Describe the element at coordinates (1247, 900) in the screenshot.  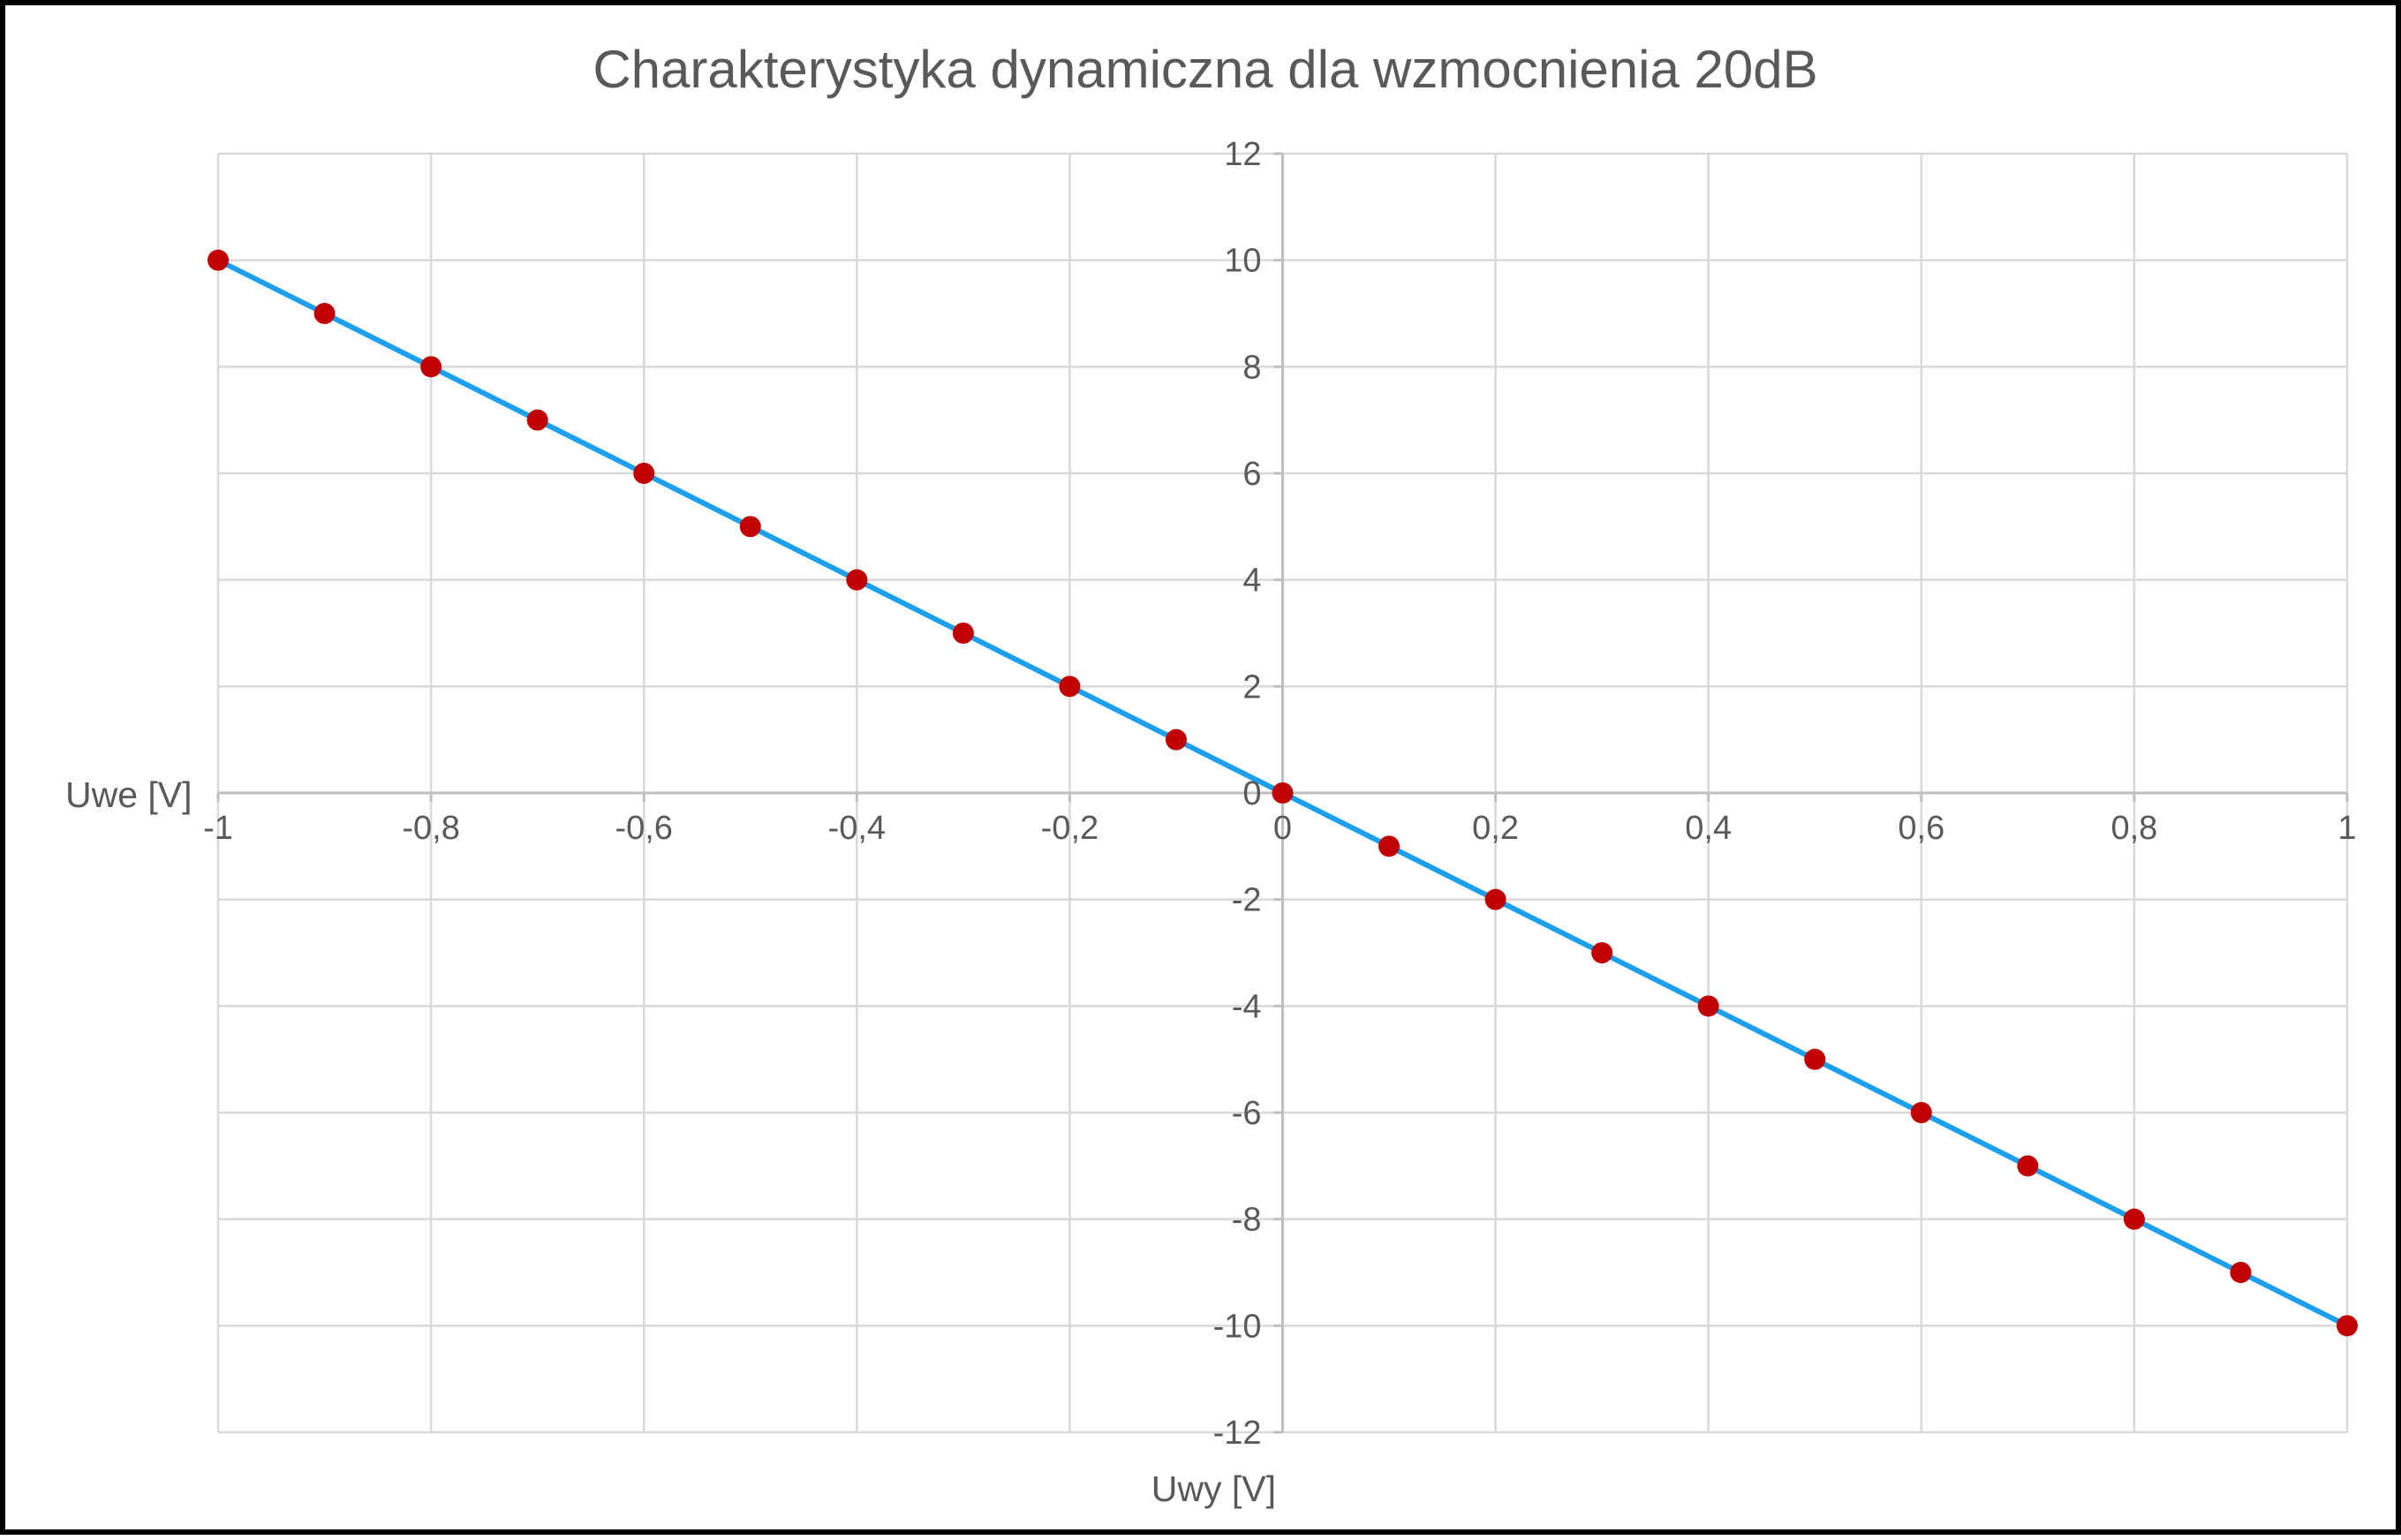
I see `y-tick-label: -2` at that location.